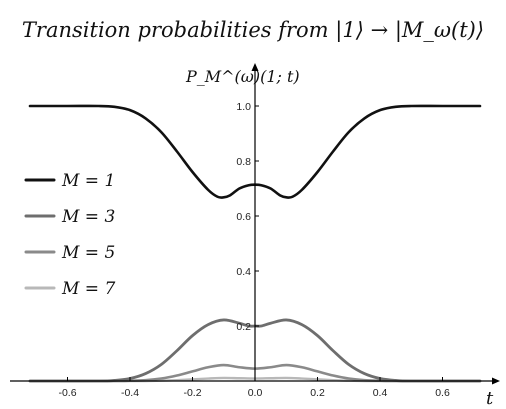 This screenshot has height=409, width=506. What do you see at coordinates (243, 107) in the screenshot?
I see `y-tick-label: 1.0` at bounding box center [243, 107].